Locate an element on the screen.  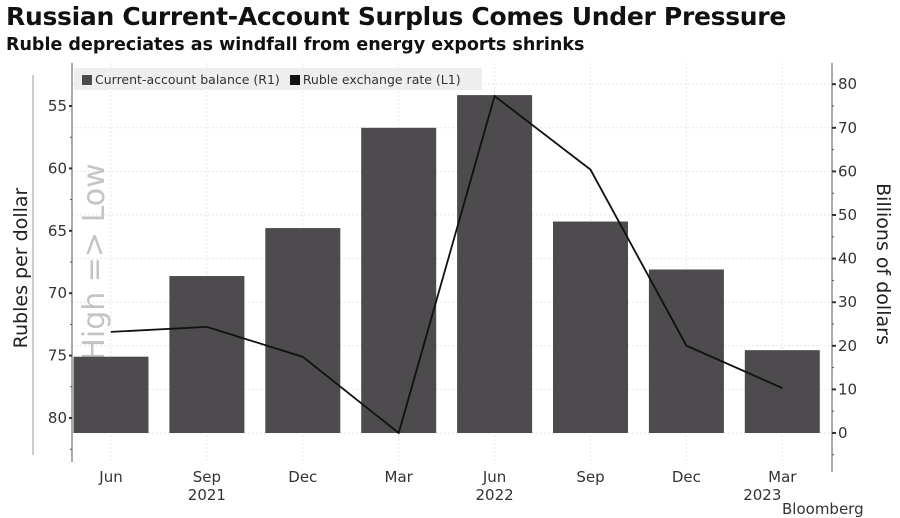
legend-label: Current-account balance (R1) is located at coordinates (187, 79).